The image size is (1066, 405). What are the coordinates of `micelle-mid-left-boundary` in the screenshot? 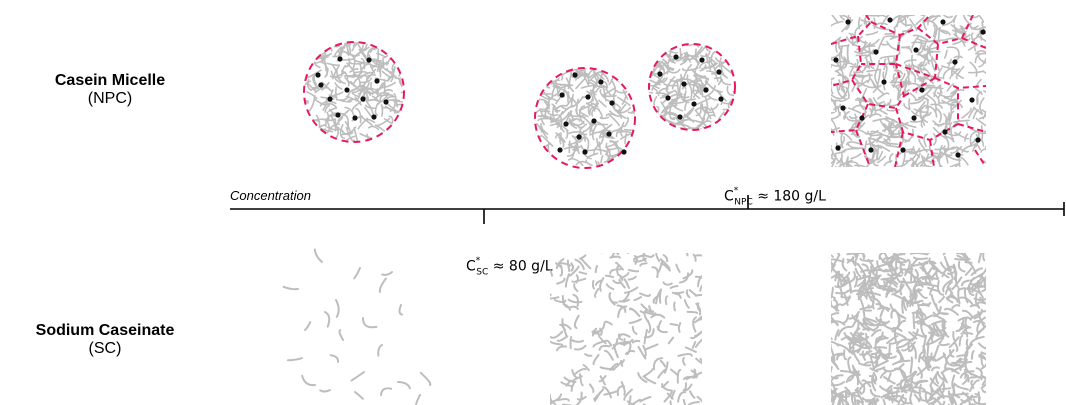 It's located at (585, 118).